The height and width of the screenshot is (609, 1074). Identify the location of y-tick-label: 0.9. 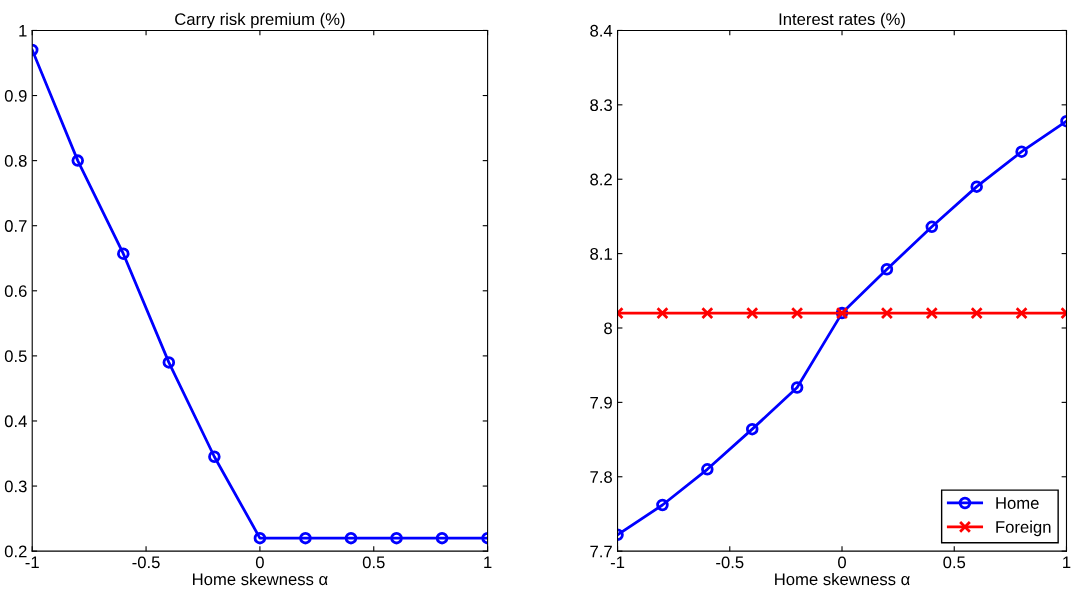
(15, 95).